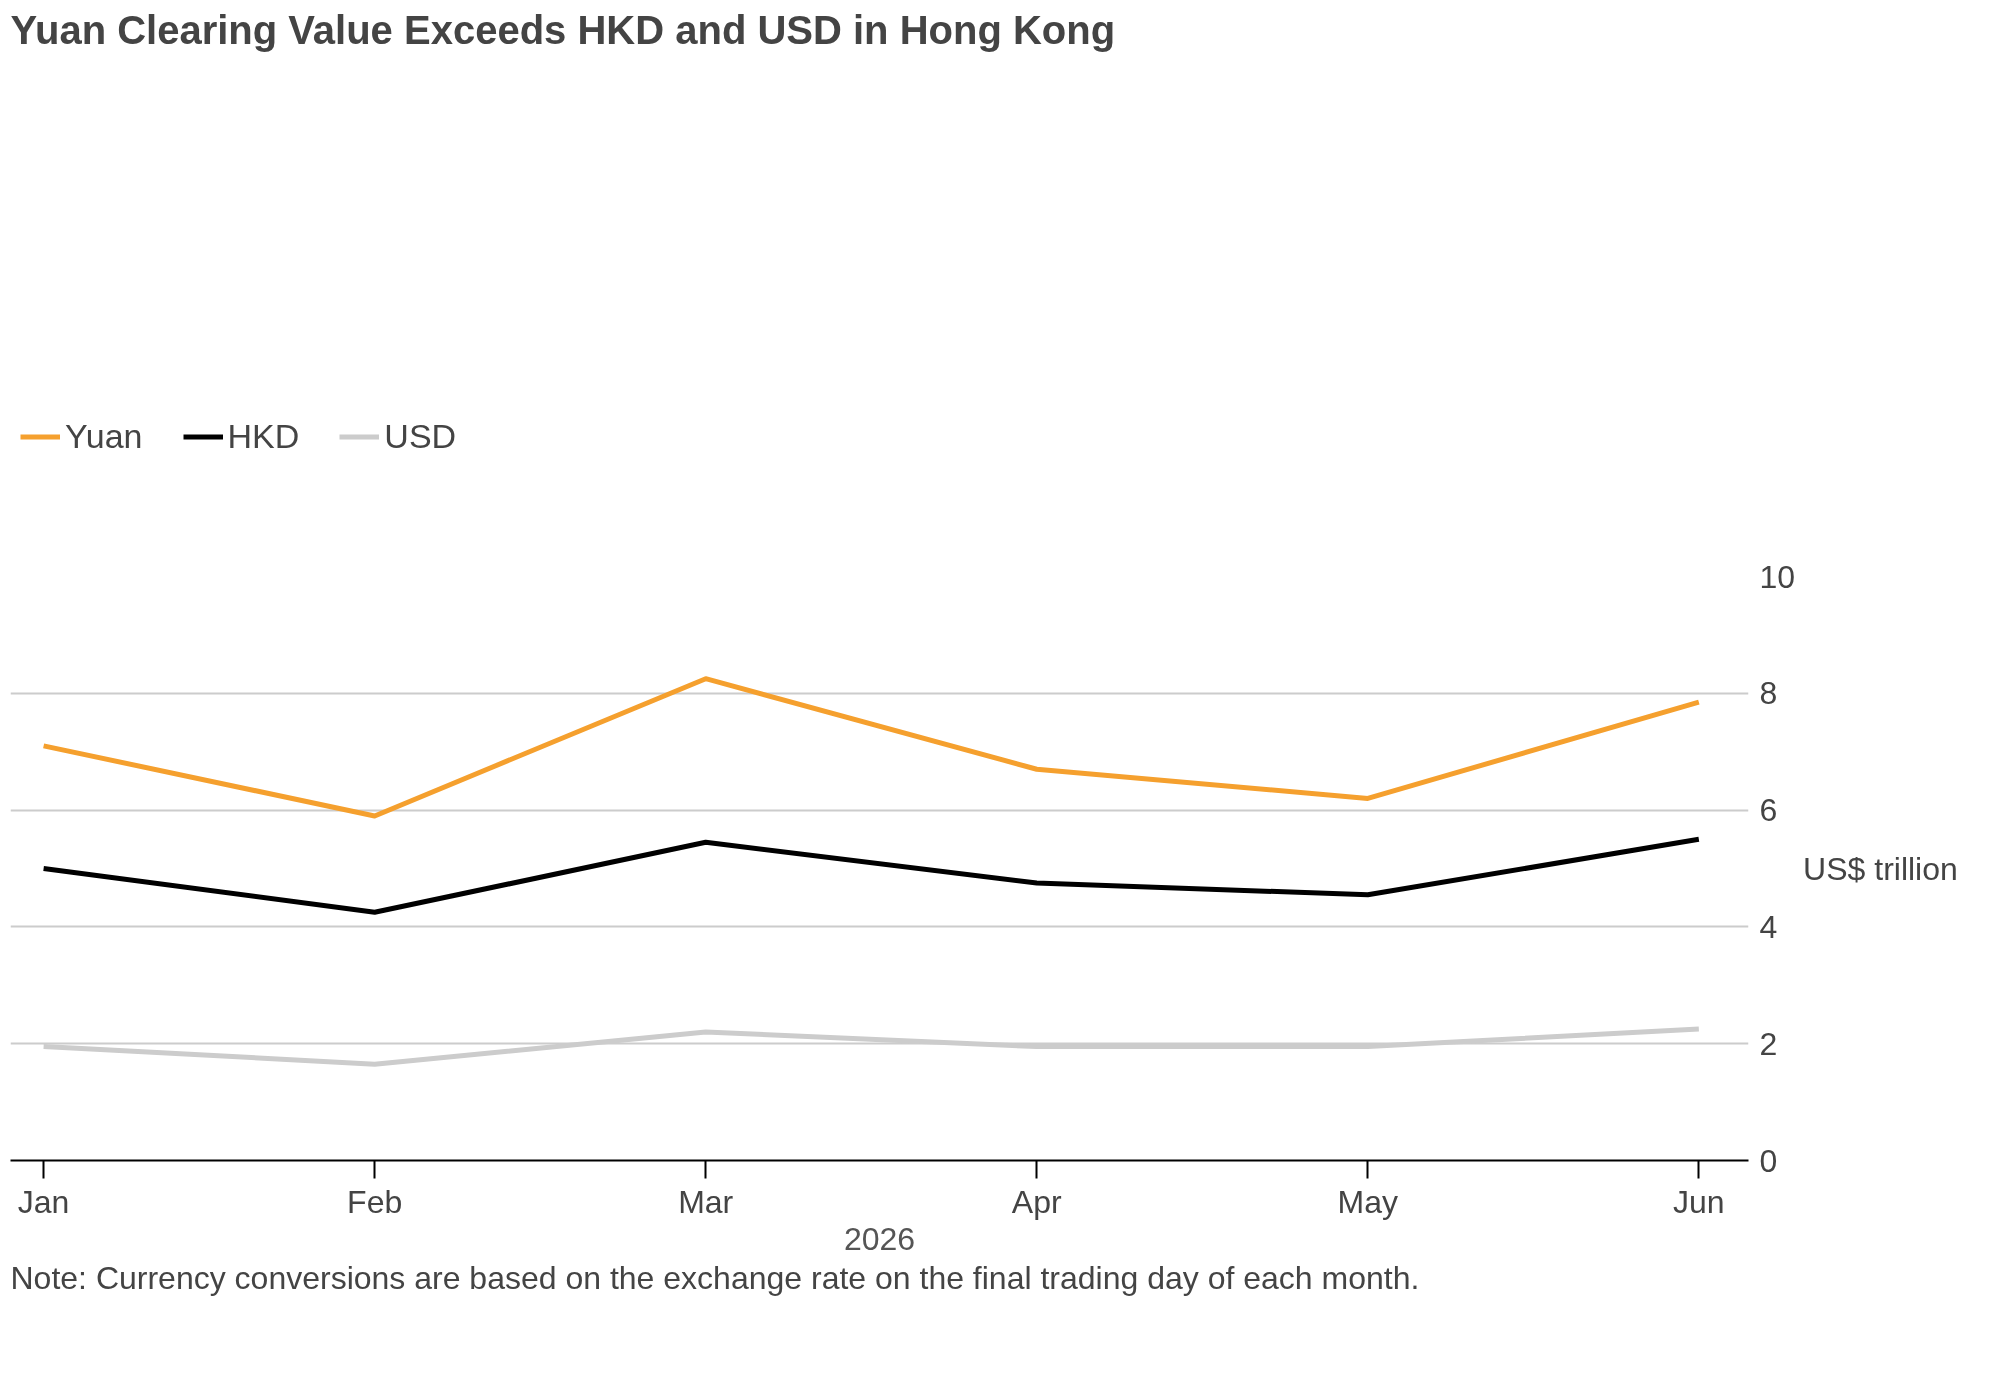  Describe the element at coordinates (43, 1201) in the screenshot. I see `x-tick-label: Jan` at that location.